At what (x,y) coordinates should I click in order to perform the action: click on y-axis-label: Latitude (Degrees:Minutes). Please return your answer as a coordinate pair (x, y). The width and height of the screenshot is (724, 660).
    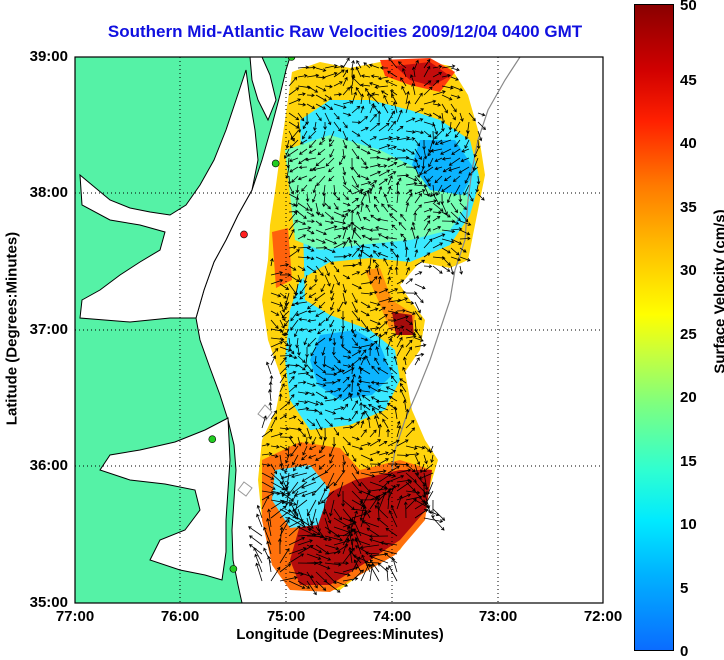
    Looking at the image, I should click on (12, 329).